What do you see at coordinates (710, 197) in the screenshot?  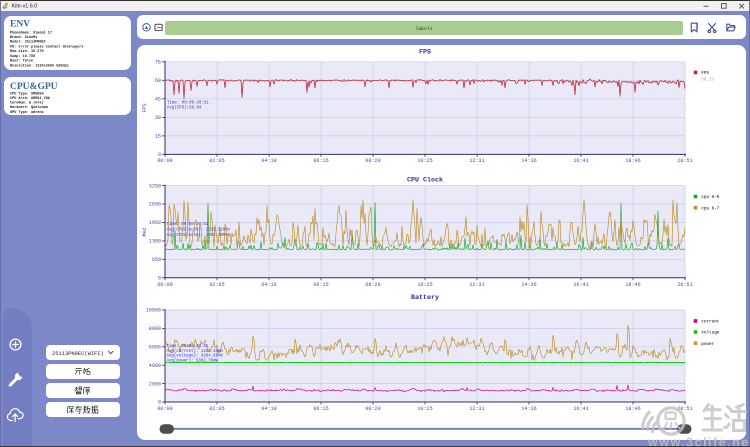 I see `svg-text: cpu 0-5` at bounding box center [710, 197].